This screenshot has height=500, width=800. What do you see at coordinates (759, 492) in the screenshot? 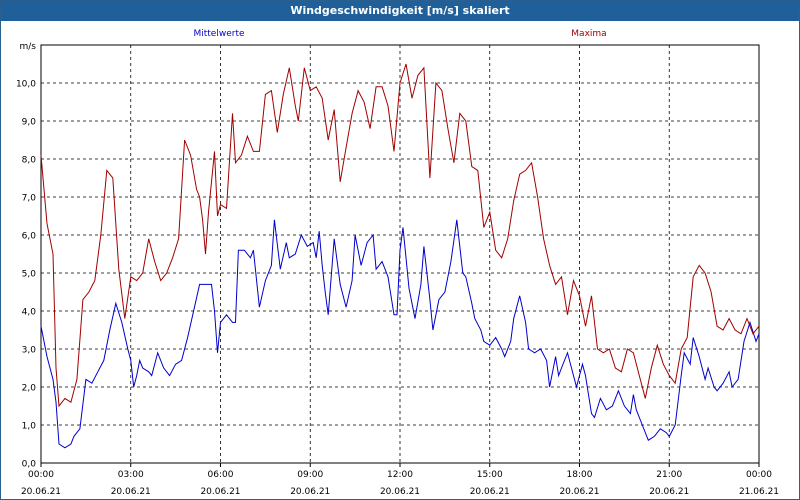
I see `x-tick-date: 21.06.21` at bounding box center [759, 492].